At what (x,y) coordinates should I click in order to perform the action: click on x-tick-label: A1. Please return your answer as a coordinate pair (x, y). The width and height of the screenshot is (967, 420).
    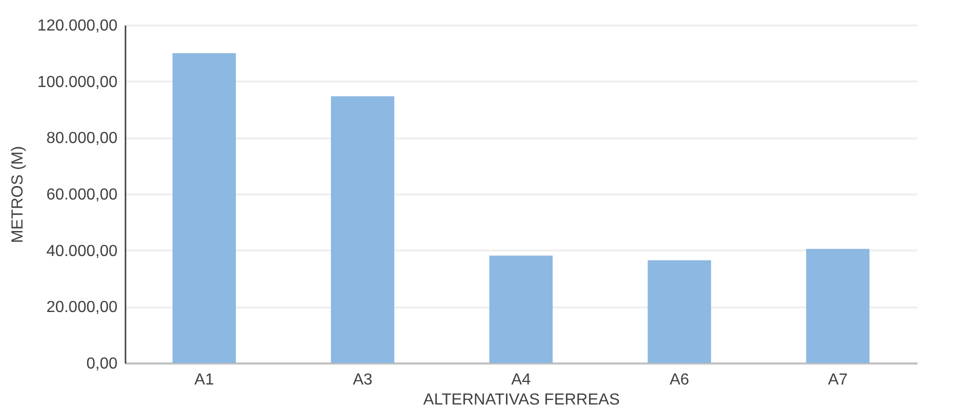
    Looking at the image, I should click on (204, 380).